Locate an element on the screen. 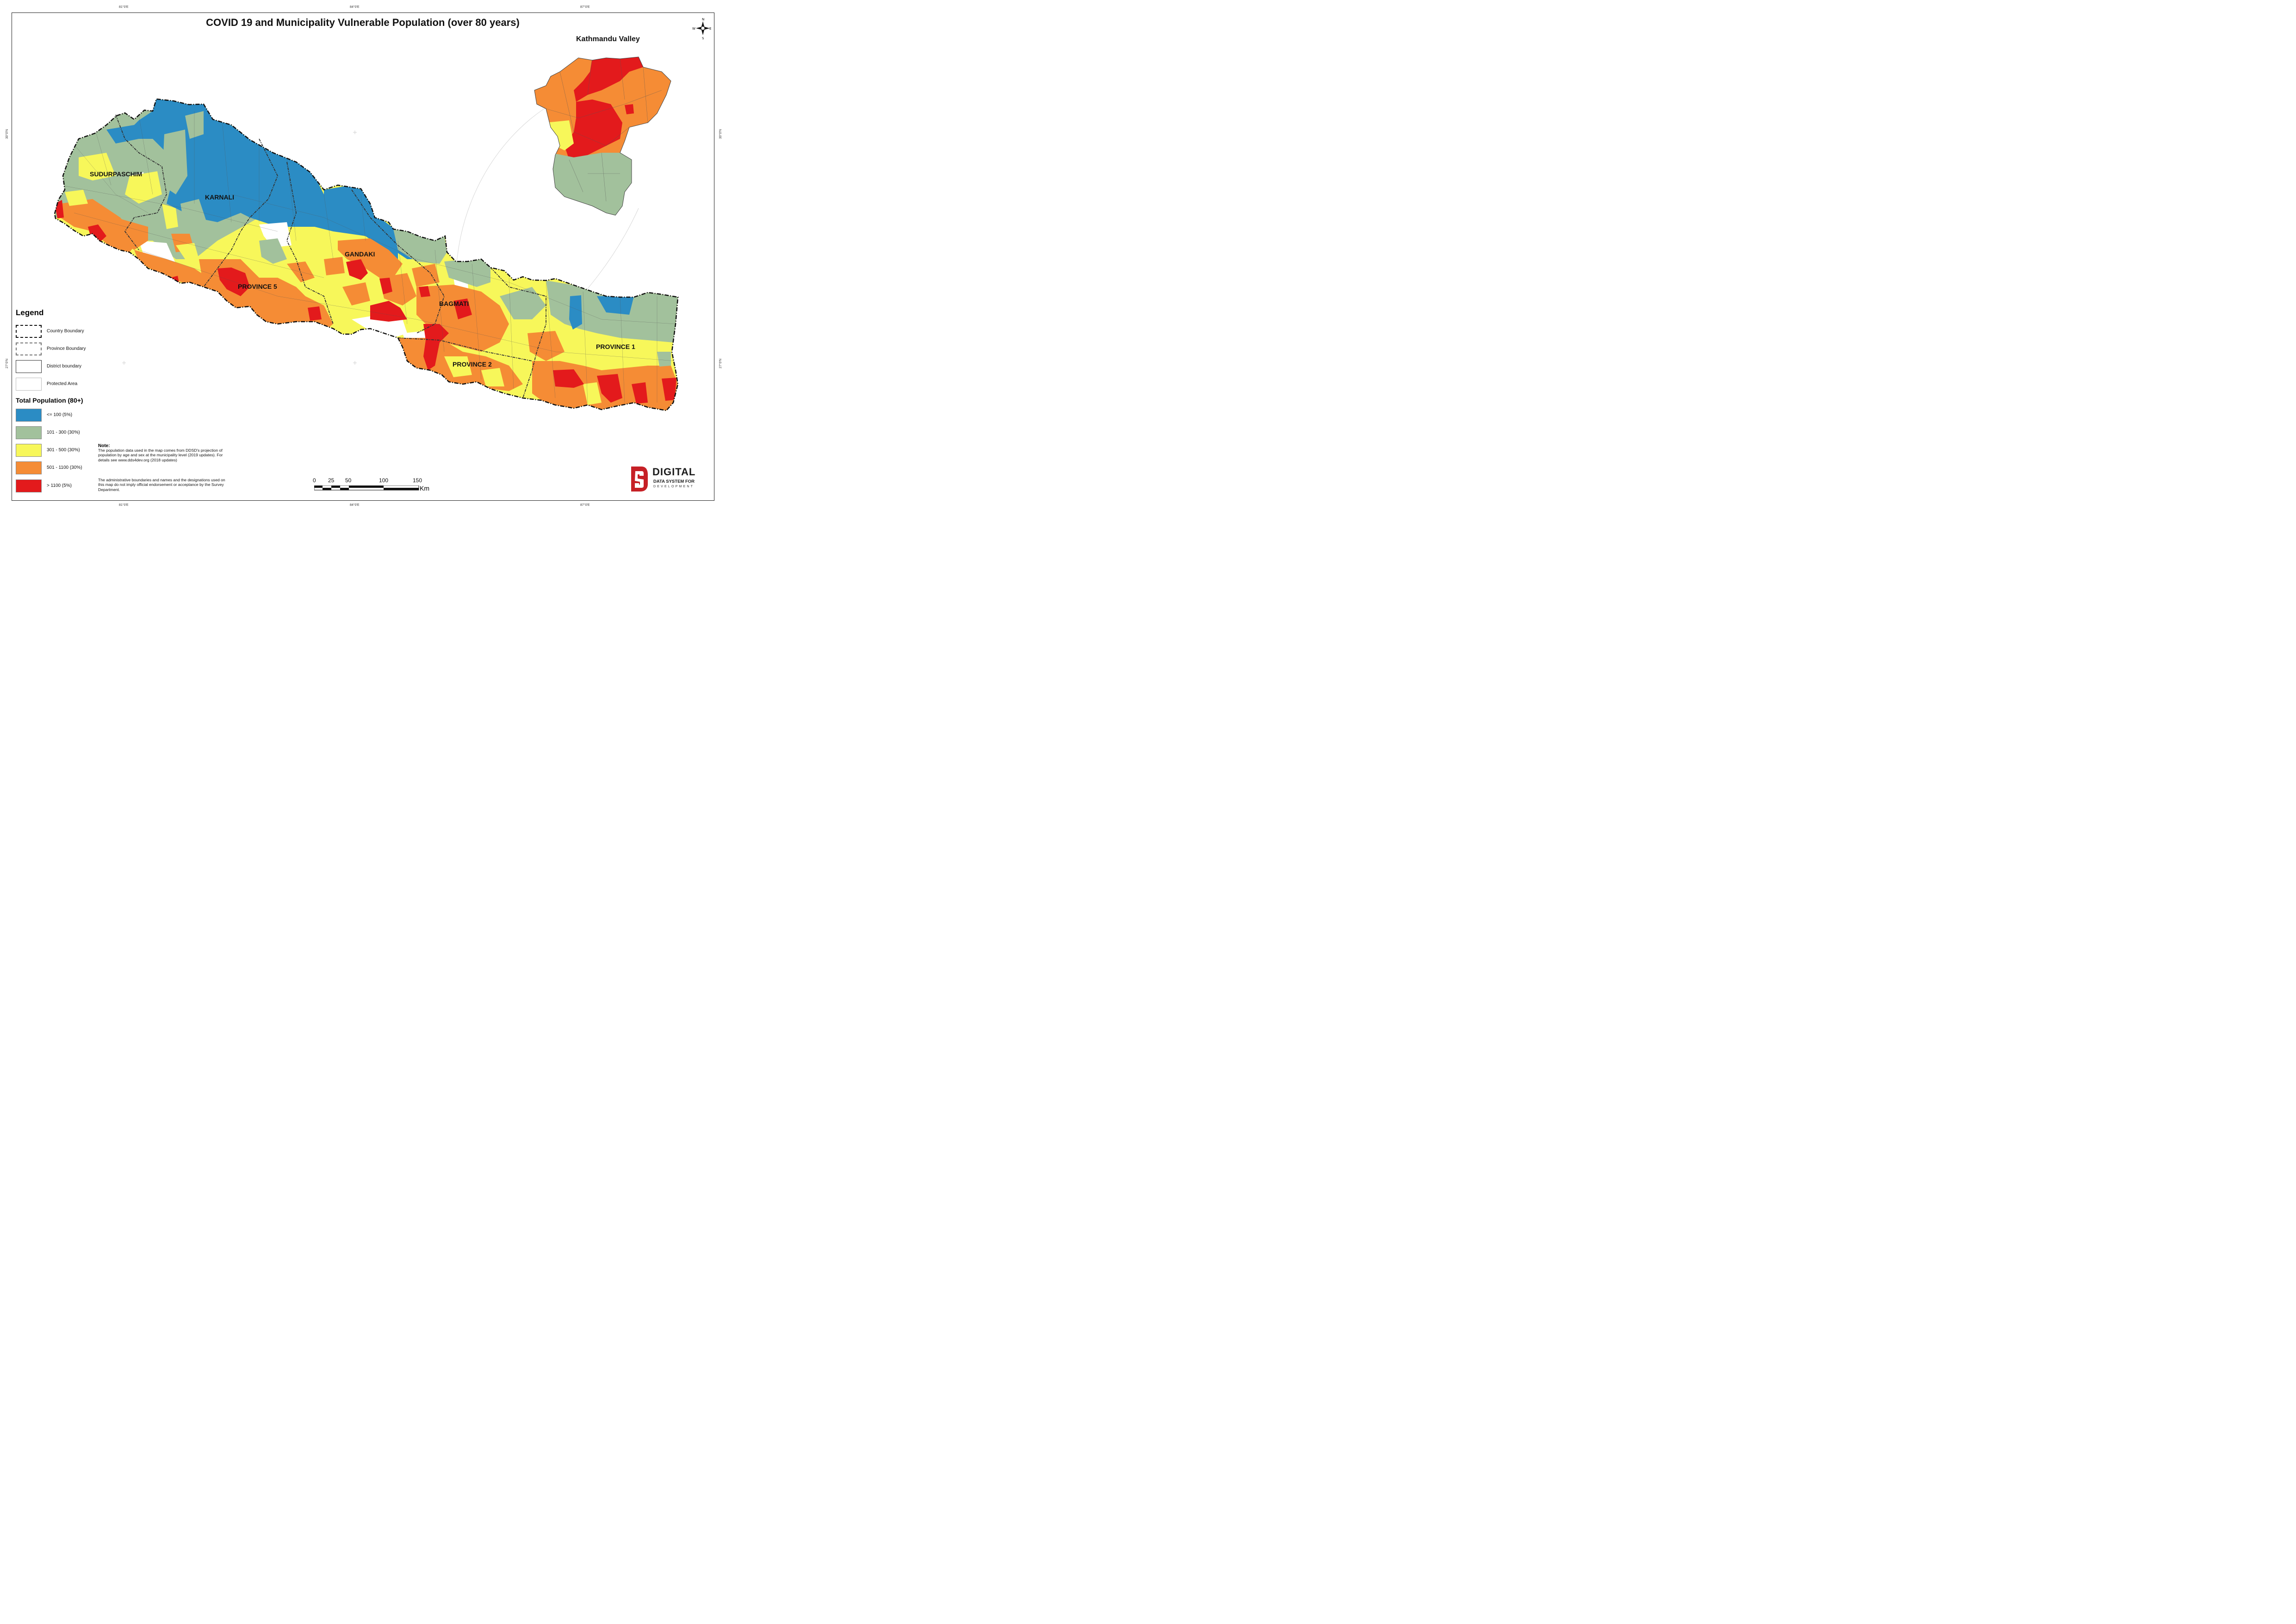 This screenshot has height=1624, width=2296. legend-class-1: <= 100 (5%) is located at coordinates (55, 416).